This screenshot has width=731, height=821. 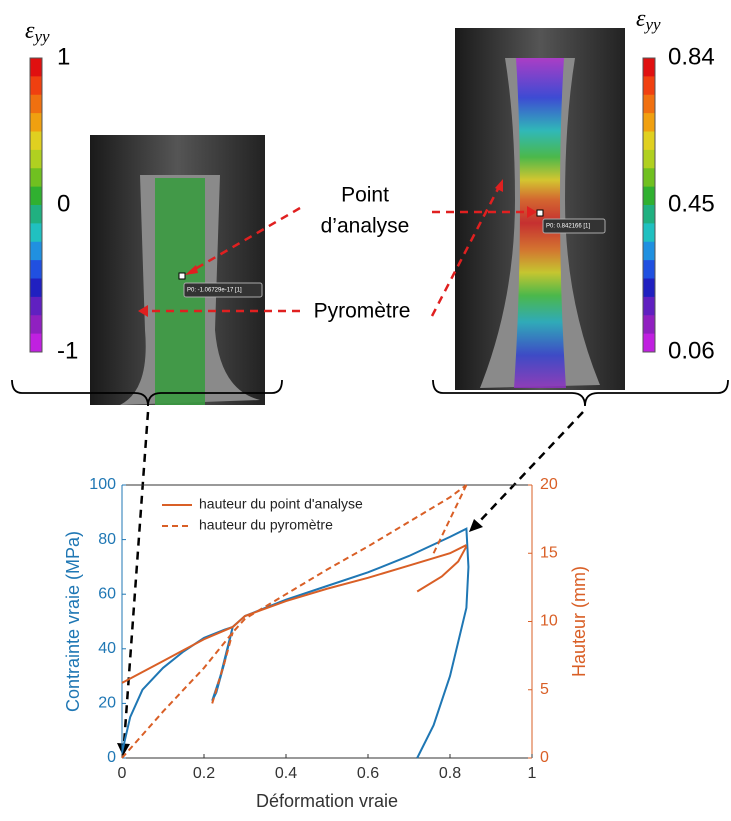 I want to click on left-image, so click(x=177, y=270).